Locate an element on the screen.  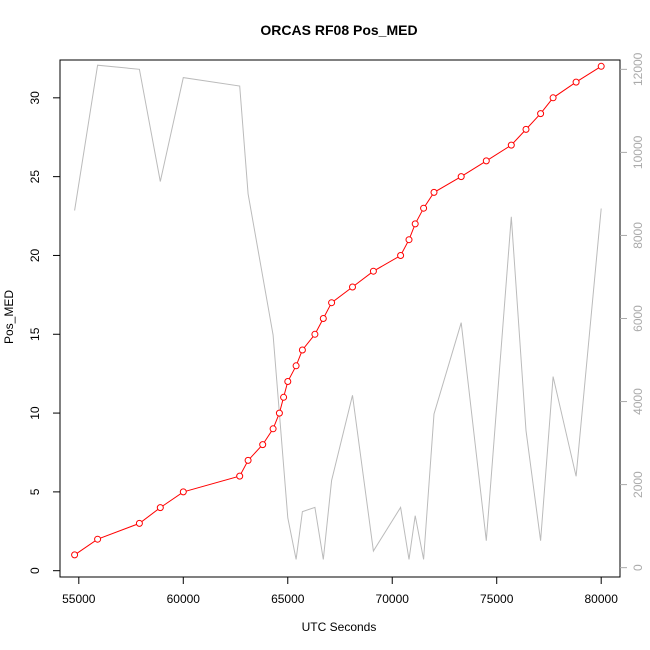
y2-tick-label-1: 2000 is located at coordinates (638, 484).